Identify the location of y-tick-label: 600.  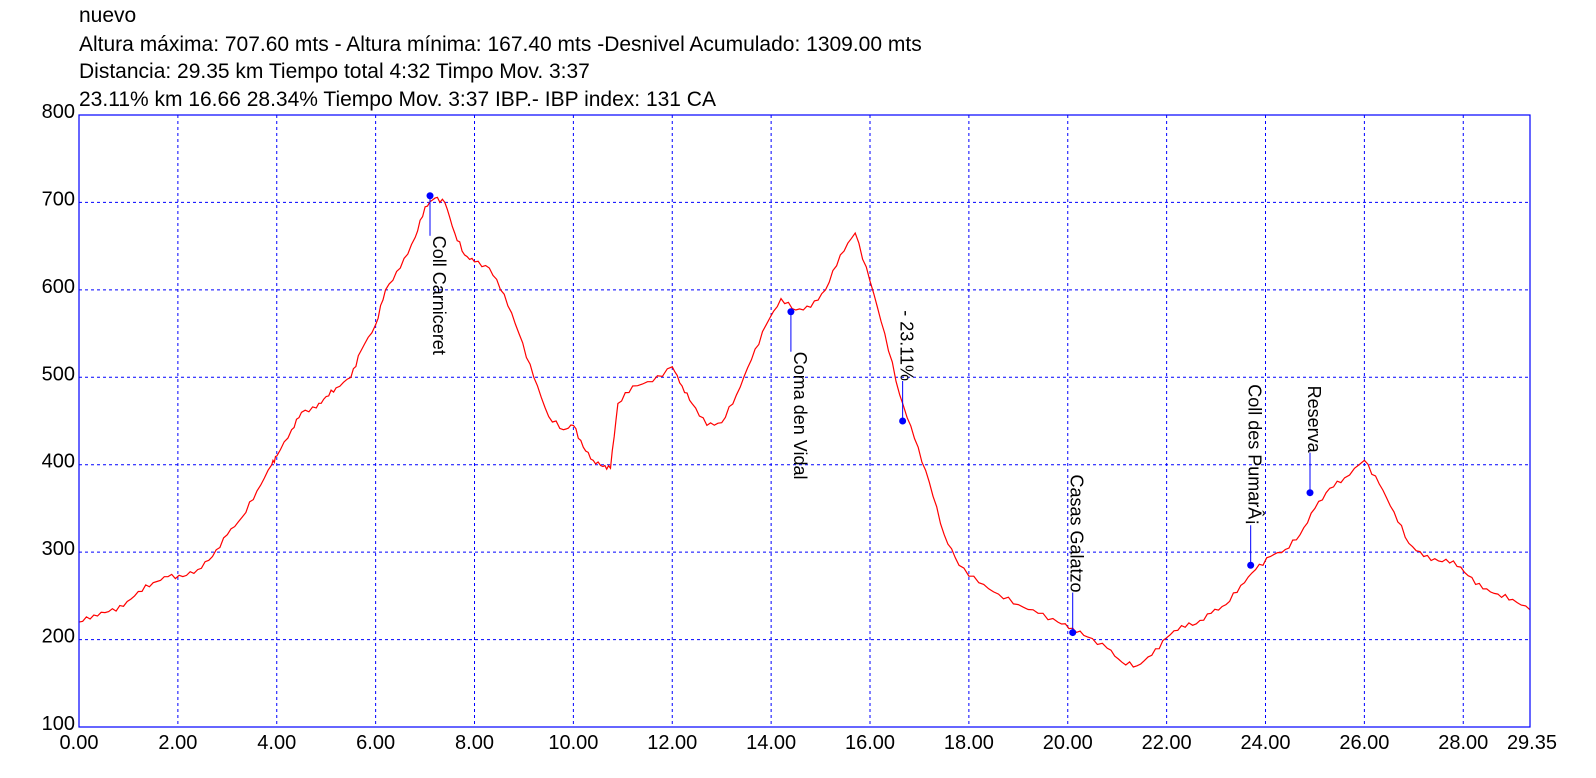
(58, 287).